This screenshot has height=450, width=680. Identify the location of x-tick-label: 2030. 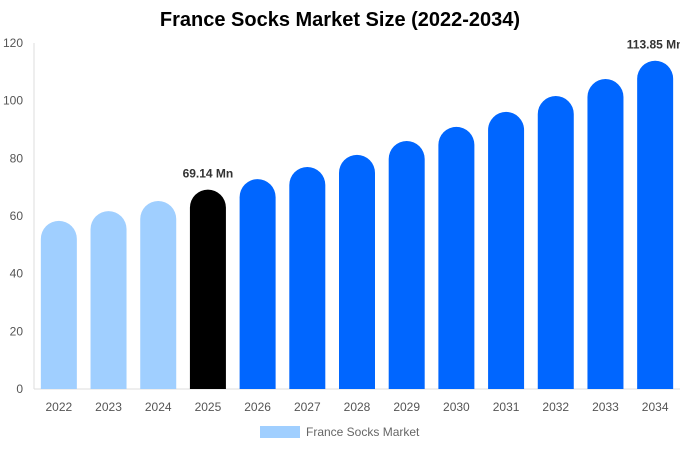
(456, 407).